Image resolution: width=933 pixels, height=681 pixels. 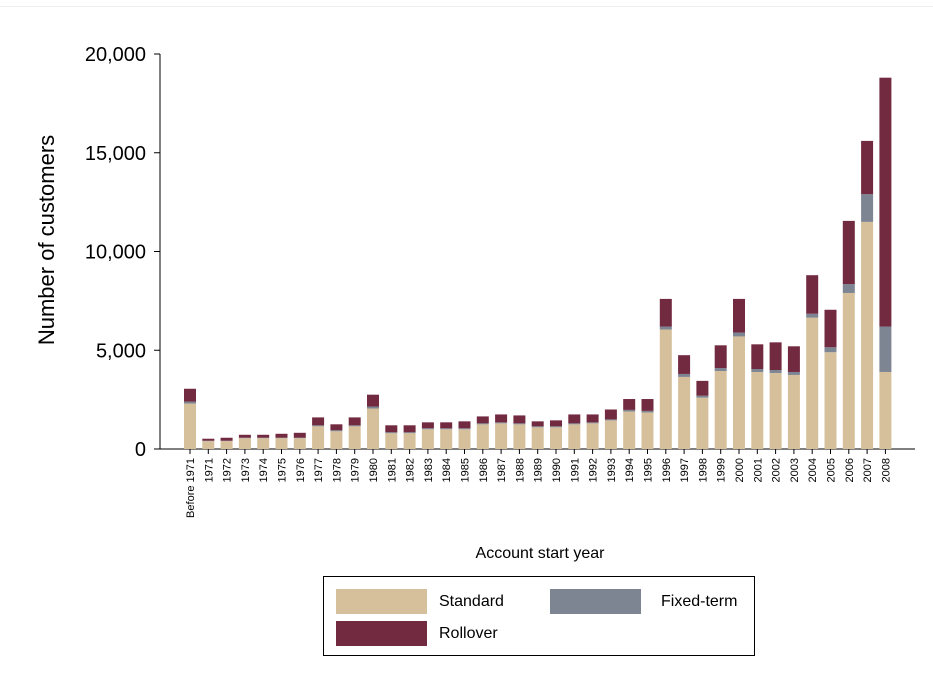 I want to click on x-tick-label: 2006, so click(x=850, y=470).